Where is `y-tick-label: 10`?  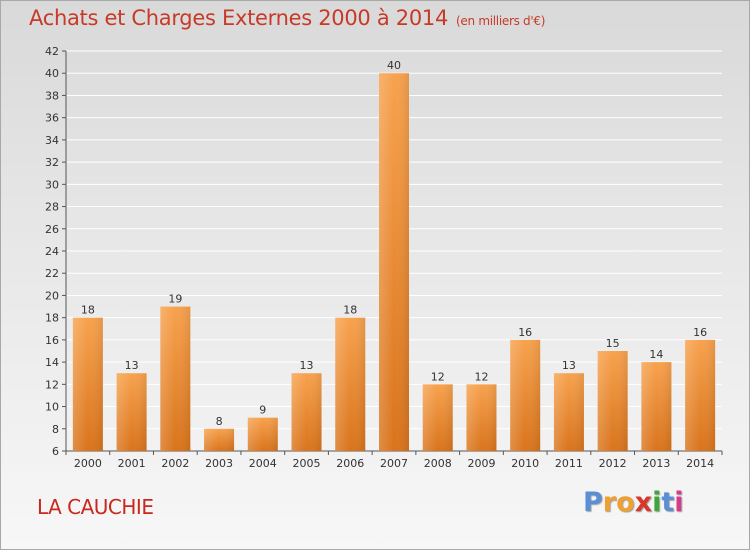 y-tick-label: 10 is located at coordinates (52, 407).